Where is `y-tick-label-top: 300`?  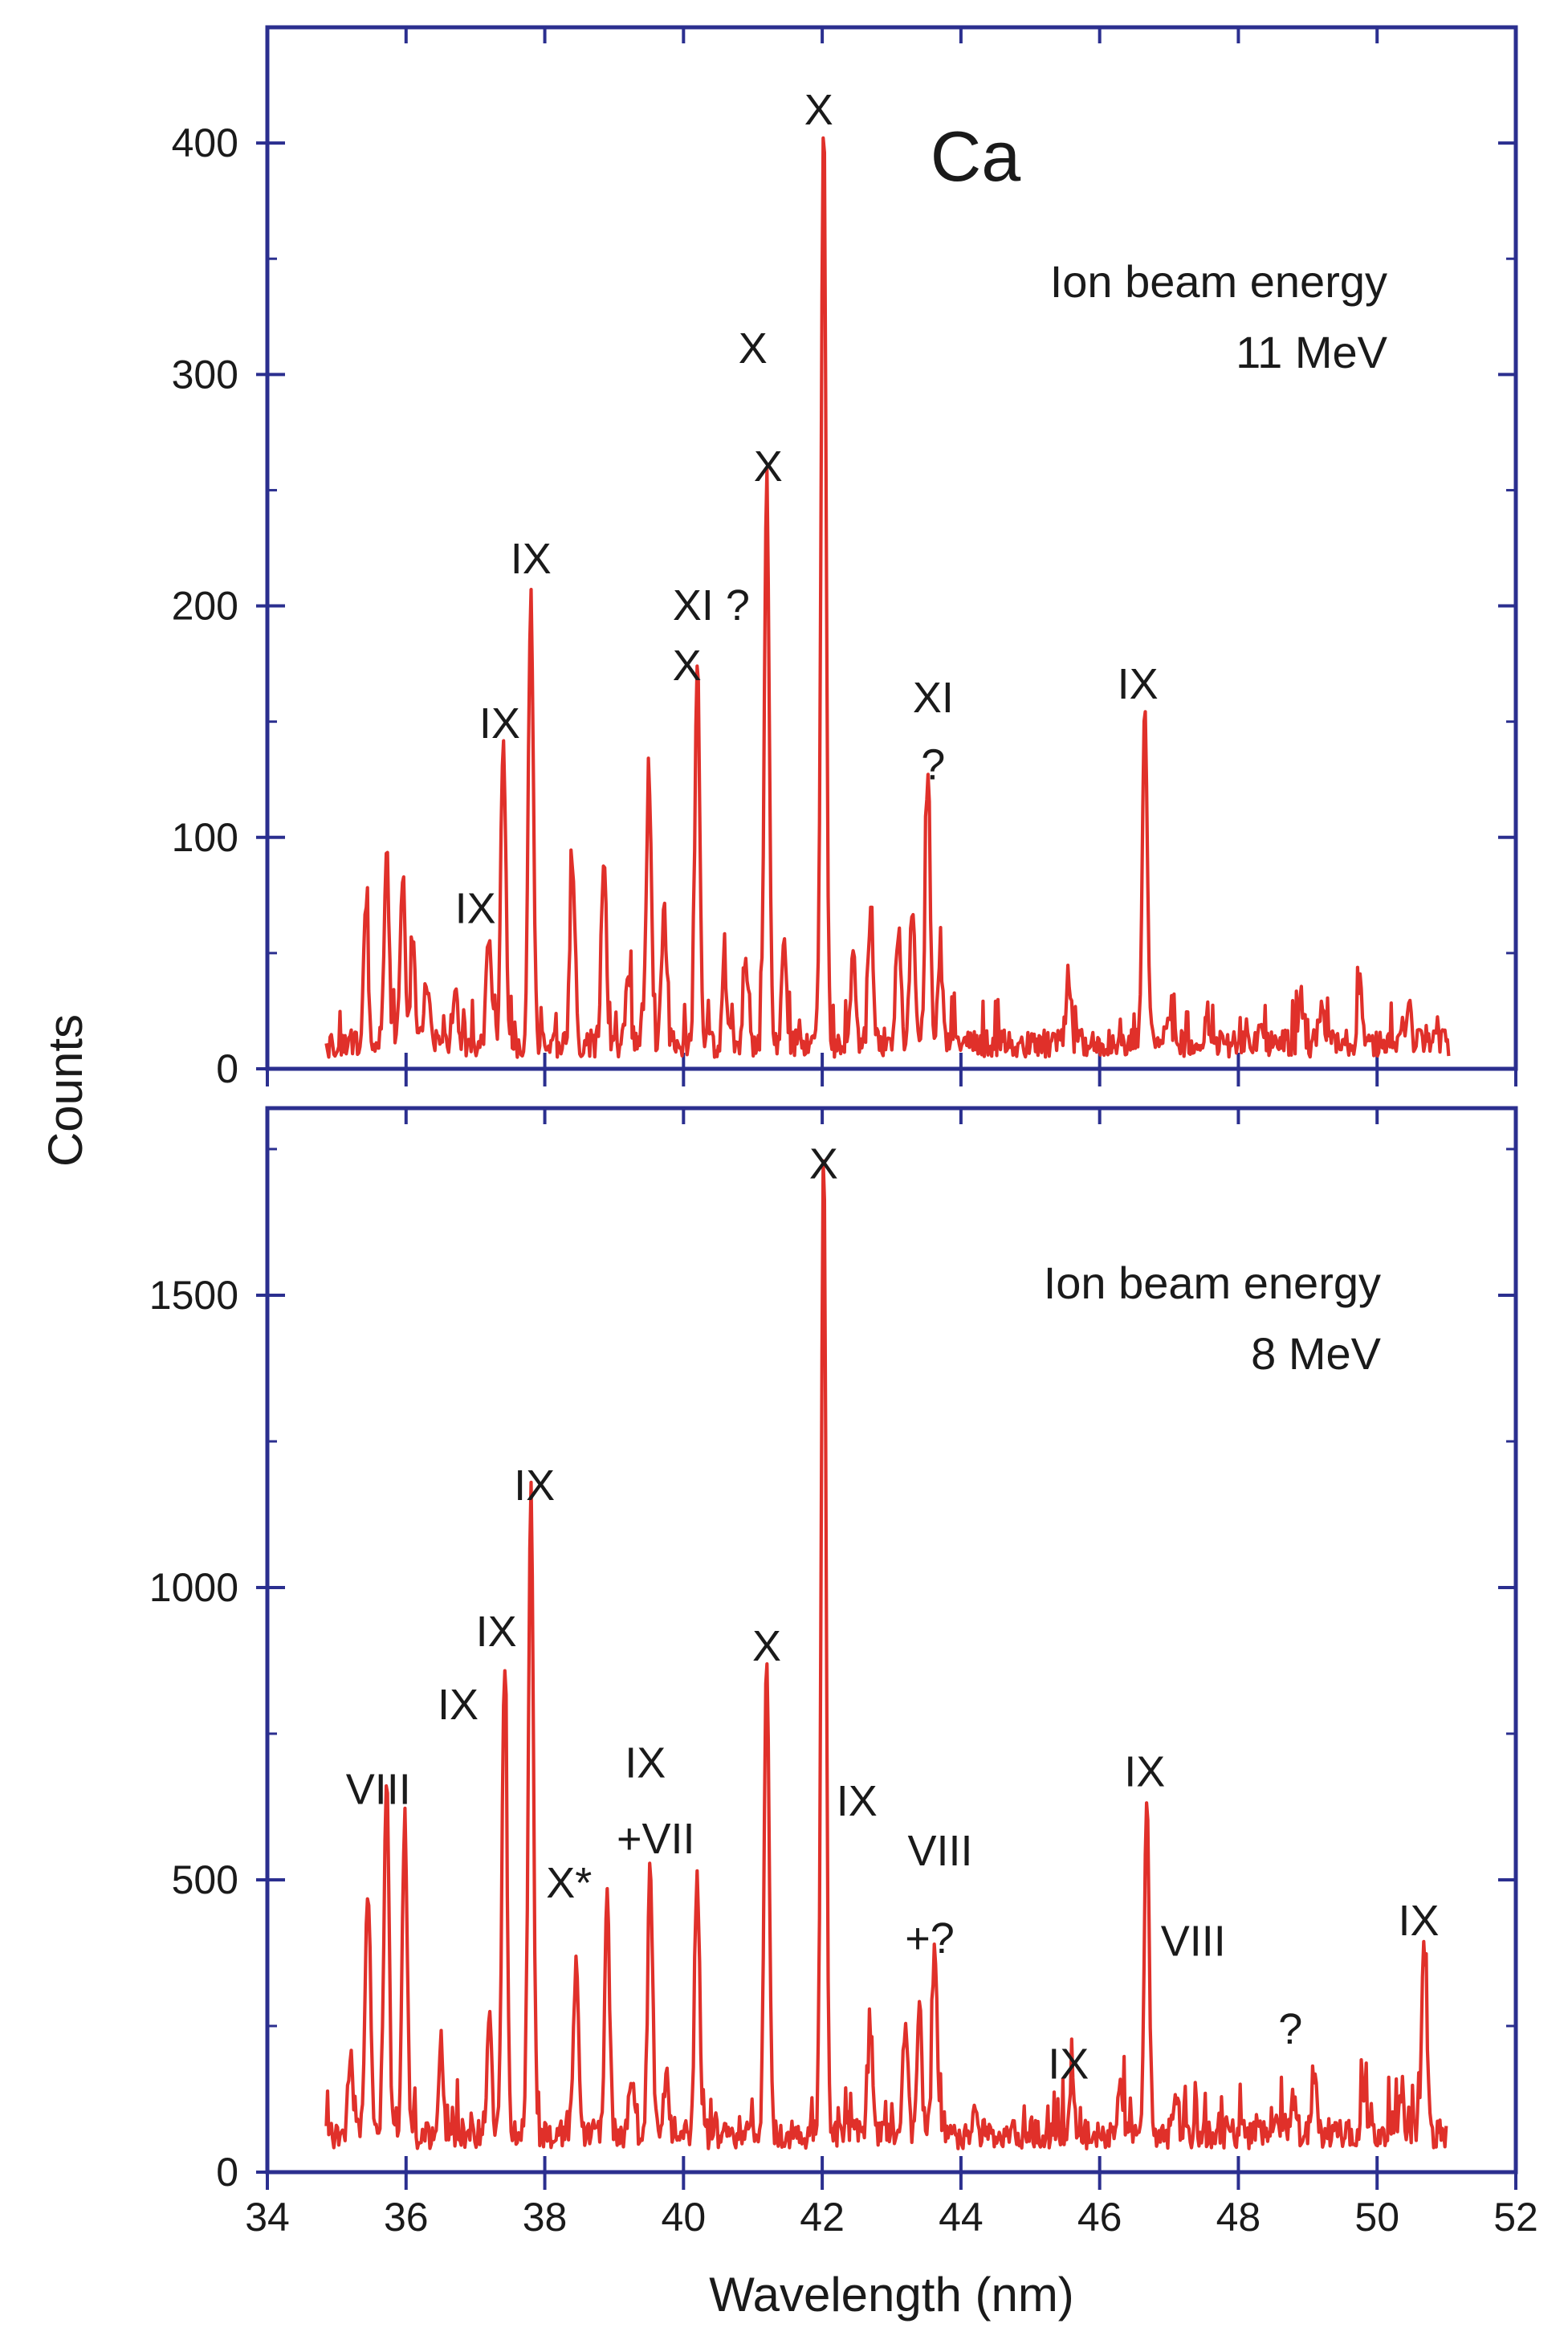 y-tick-label-top: 300 is located at coordinates (205, 374).